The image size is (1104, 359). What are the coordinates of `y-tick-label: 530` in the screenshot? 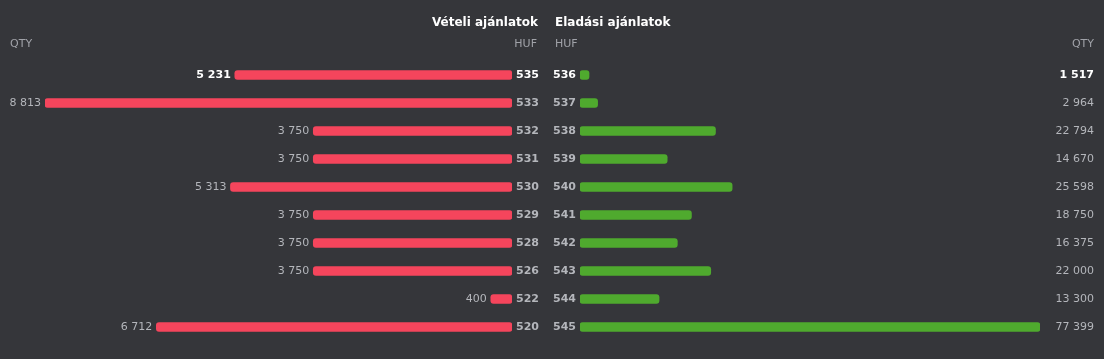 It's located at (528, 186).